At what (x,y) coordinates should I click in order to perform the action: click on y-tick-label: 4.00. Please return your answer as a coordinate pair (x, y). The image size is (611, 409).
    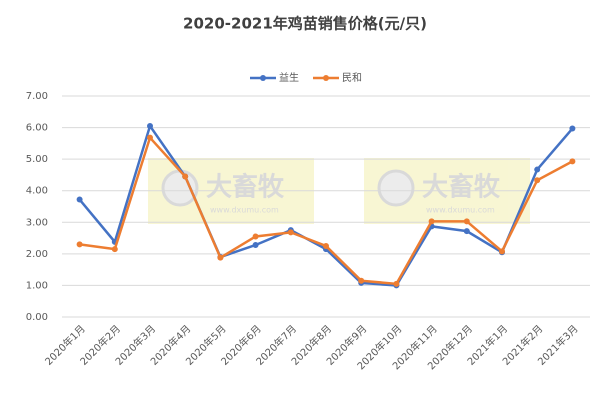
    Looking at the image, I should click on (37, 191).